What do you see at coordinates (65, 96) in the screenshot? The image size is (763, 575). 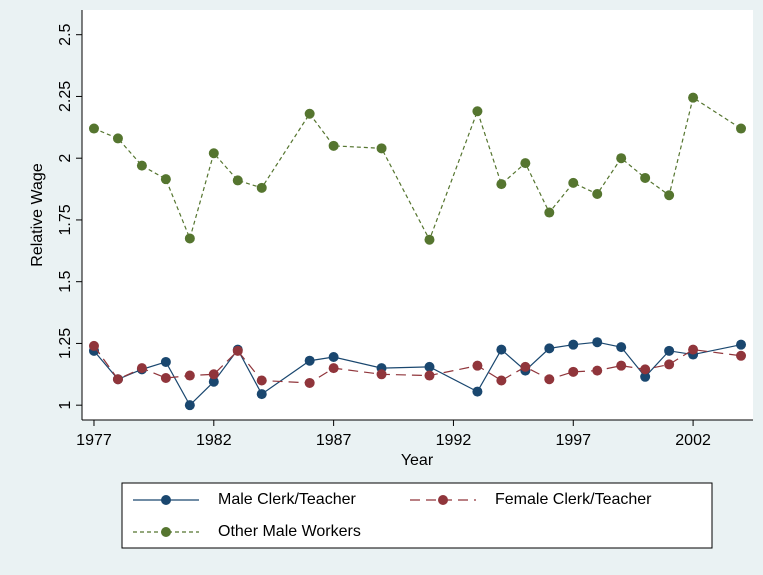 I see `y-tick-label: 2.25` at bounding box center [65, 96].